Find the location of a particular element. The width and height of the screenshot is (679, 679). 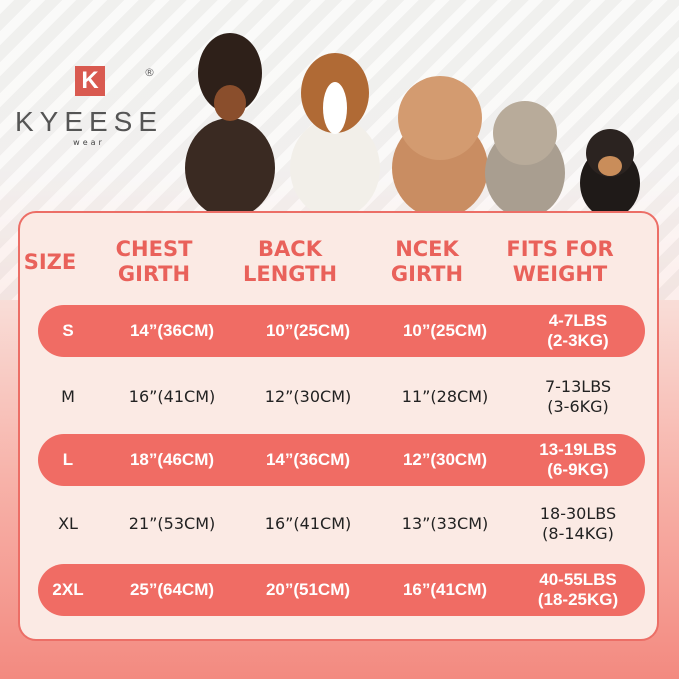

neck-cell: 12”(30CM) is located at coordinates (445, 459).